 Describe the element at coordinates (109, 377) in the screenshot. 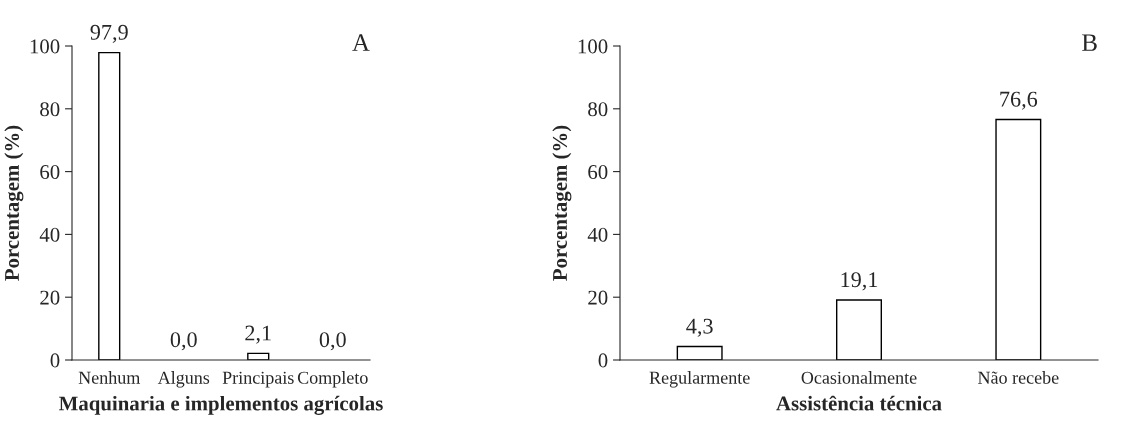

I see `x-tick-label: Nenhum` at that location.